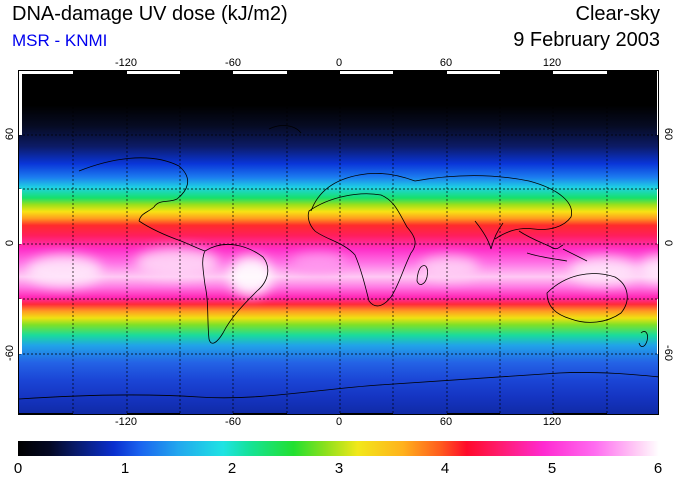  Describe the element at coordinates (552, 63) in the screenshot. I see `lon-label-top: 120` at that location.